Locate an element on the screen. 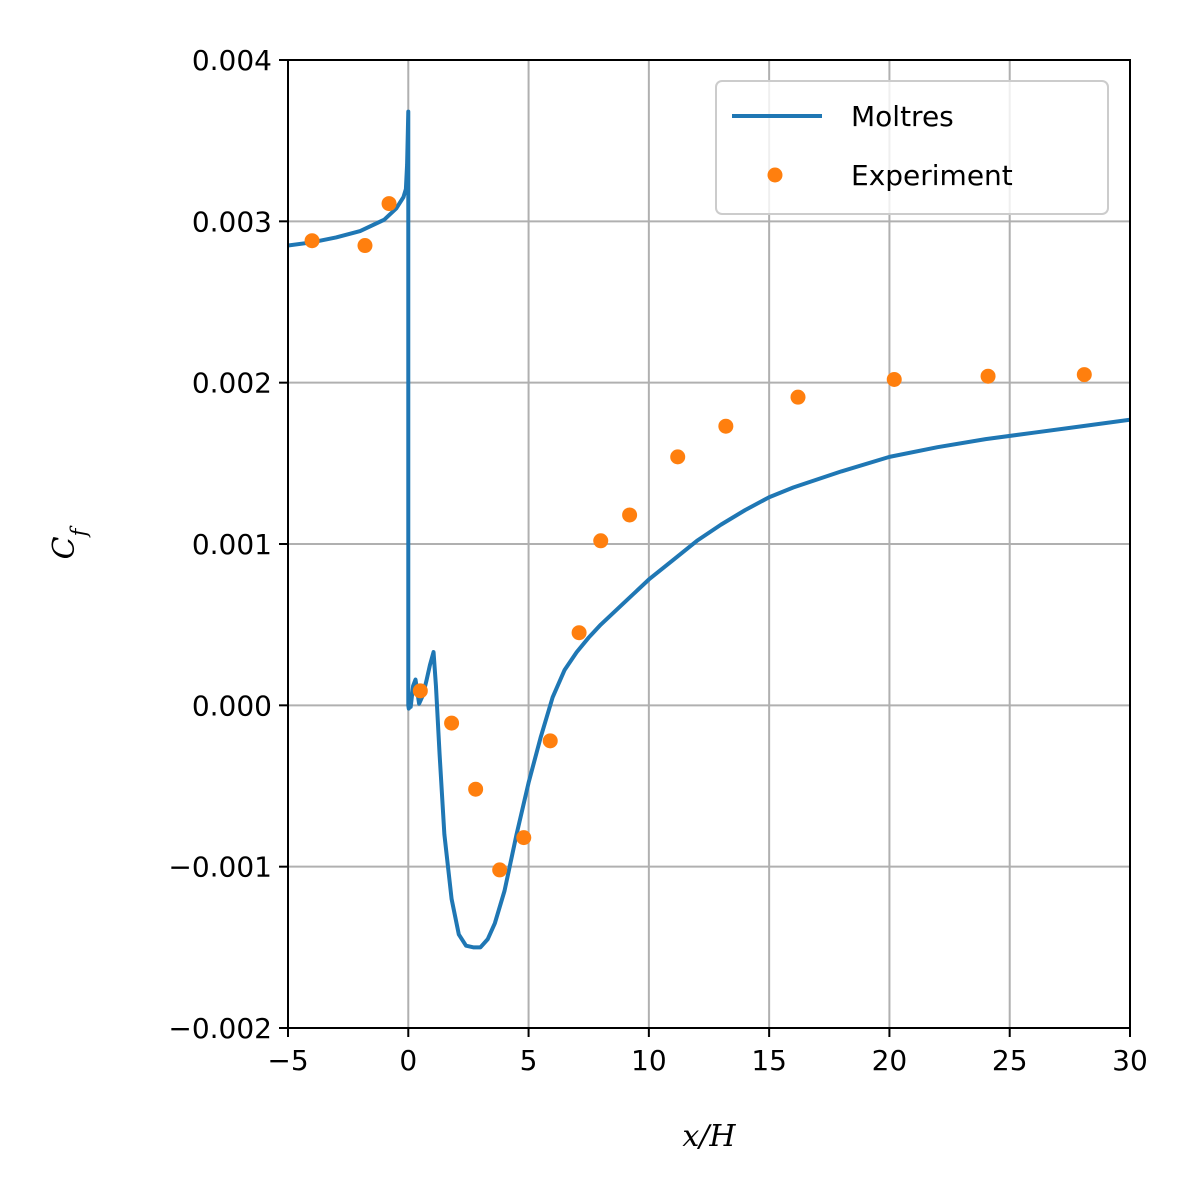 The width and height of the screenshot is (1200, 1200). x-tick-label: 15 is located at coordinates (769, 1060).